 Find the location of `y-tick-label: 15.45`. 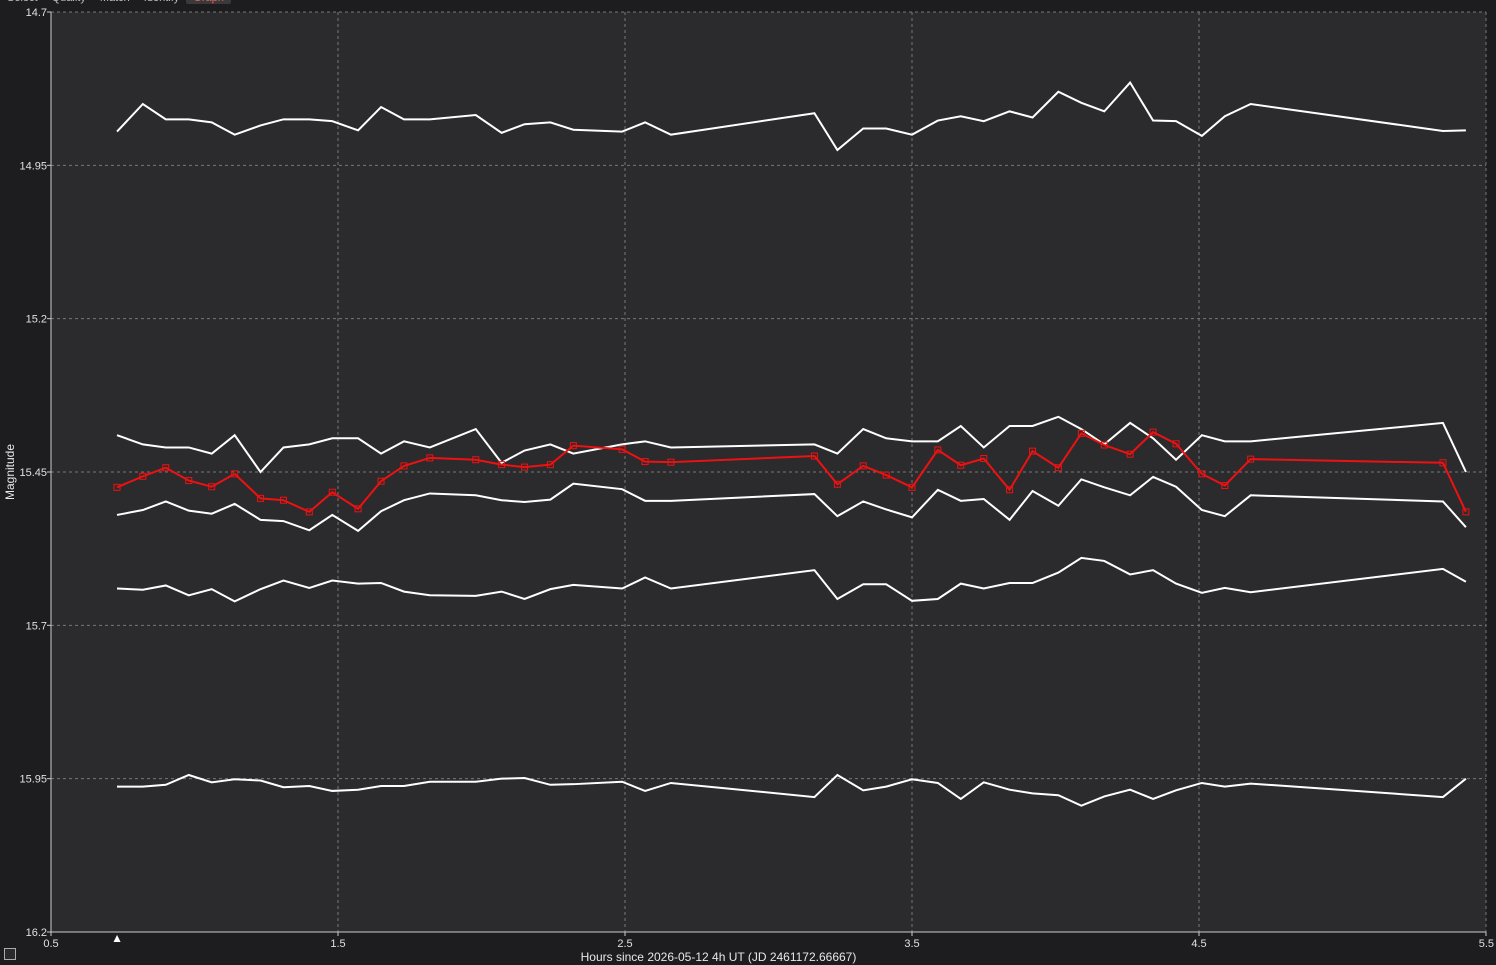

y-tick-label: 15.45 is located at coordinates (33, 473).